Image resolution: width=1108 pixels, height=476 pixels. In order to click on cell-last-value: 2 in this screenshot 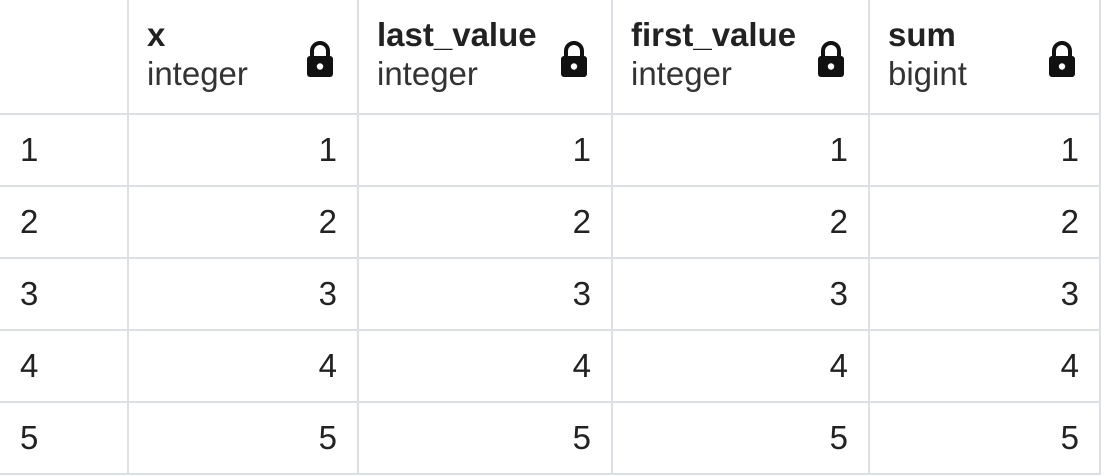, I will do `click(485, 222)`.